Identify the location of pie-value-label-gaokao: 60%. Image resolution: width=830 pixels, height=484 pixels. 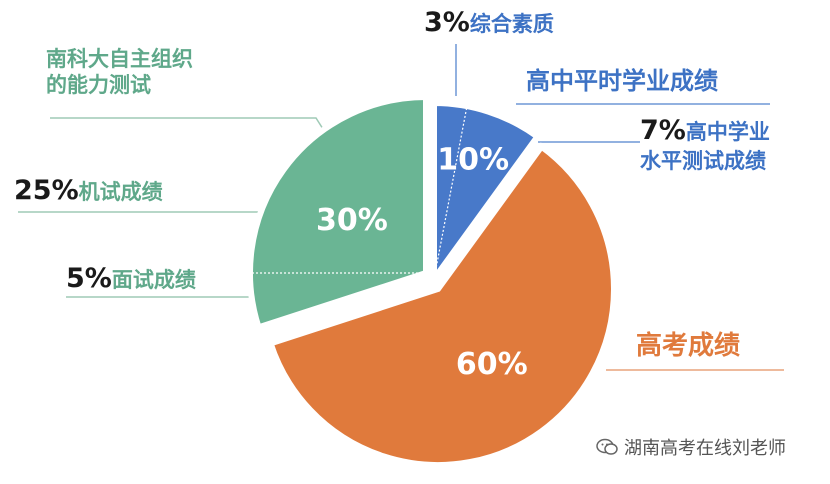
(492, 364).